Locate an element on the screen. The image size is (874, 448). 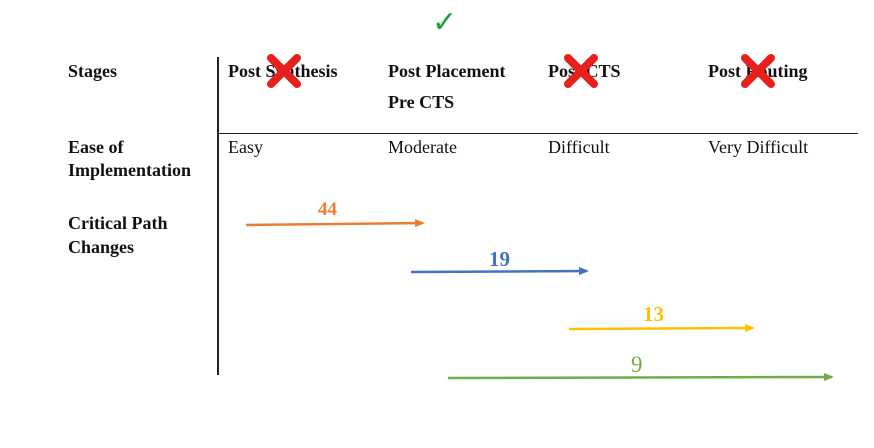
ease-value-very-difficult: Very Difficult is located at coordinates (758, 147).